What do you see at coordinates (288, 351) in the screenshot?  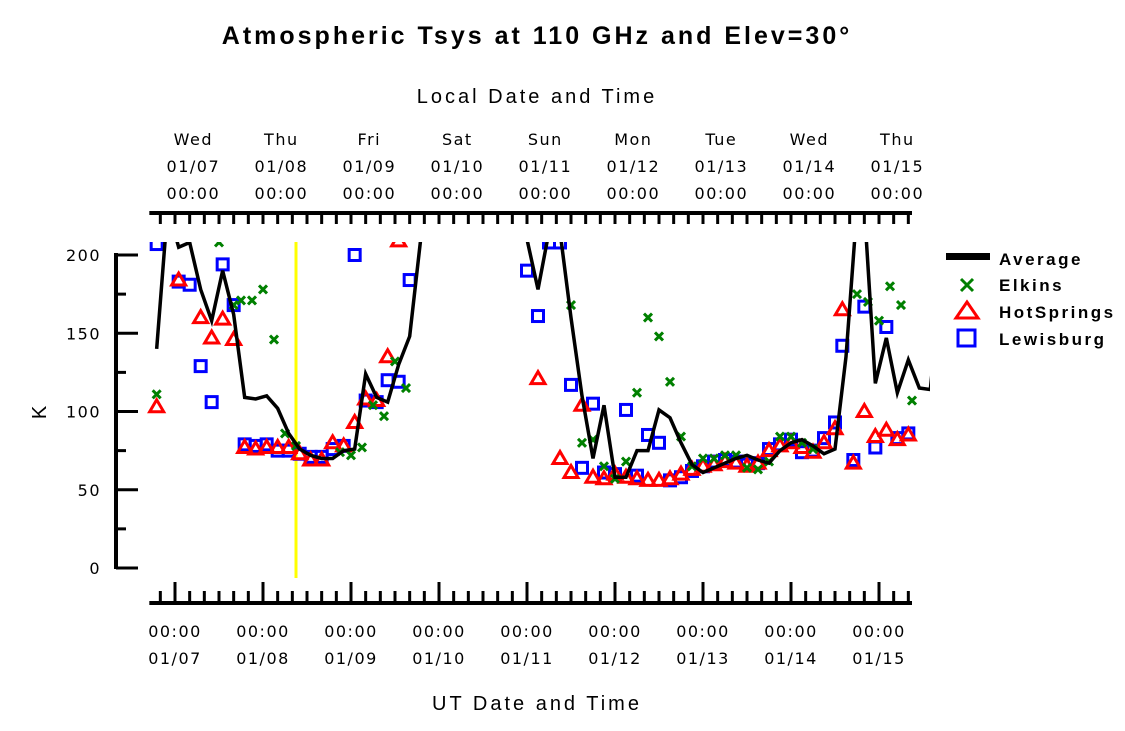 I see `average-line` at bounding box center [288, 351].